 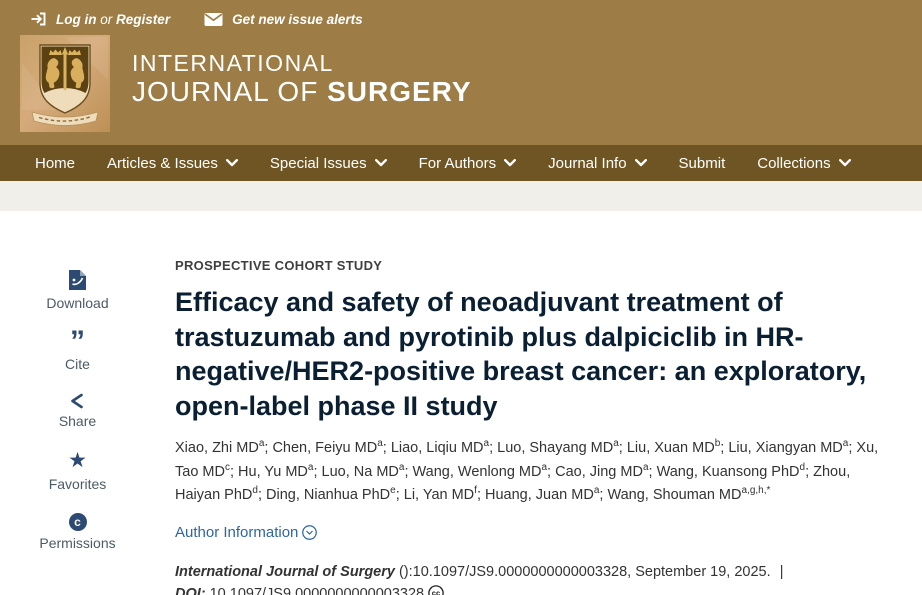 I want to click on journal-name: INTERNATIONAL JOURNAL OF SURGERY, so click(x=302, y=91).